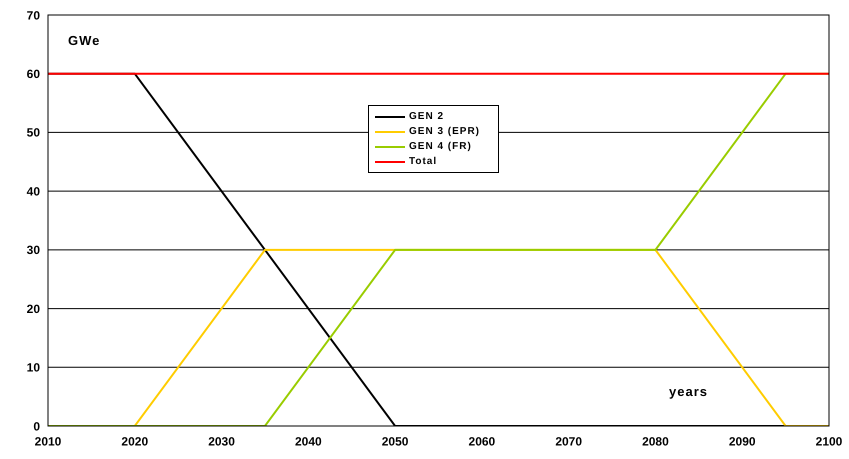  What do you see at coordinates (33, 191) in the screenshot?
I see `y-tick-label: 40` at bounding box center [33, 191].